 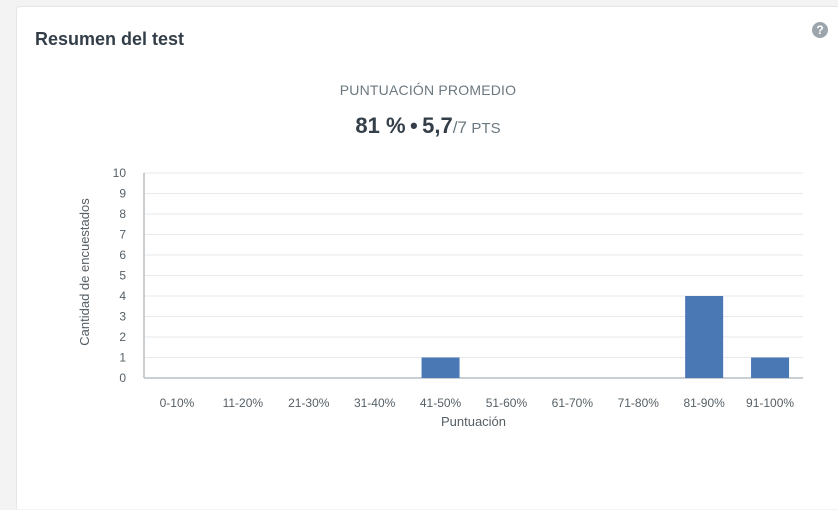 What do you see at coordinates (122, 214) in the screenshot?
I see `y-tick-label: 8` at bounding box center [122, 214].